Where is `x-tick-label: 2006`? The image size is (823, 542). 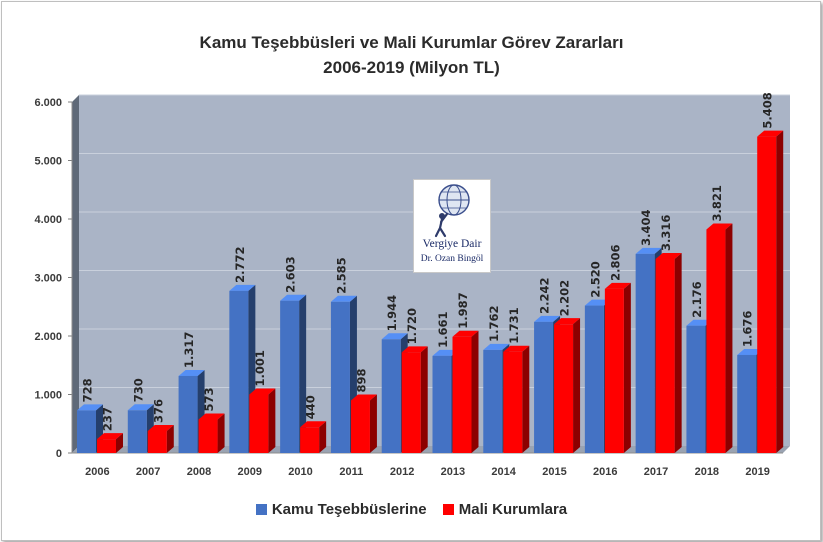
x-tick-label: 2006 is located at coordinates (97, 472).